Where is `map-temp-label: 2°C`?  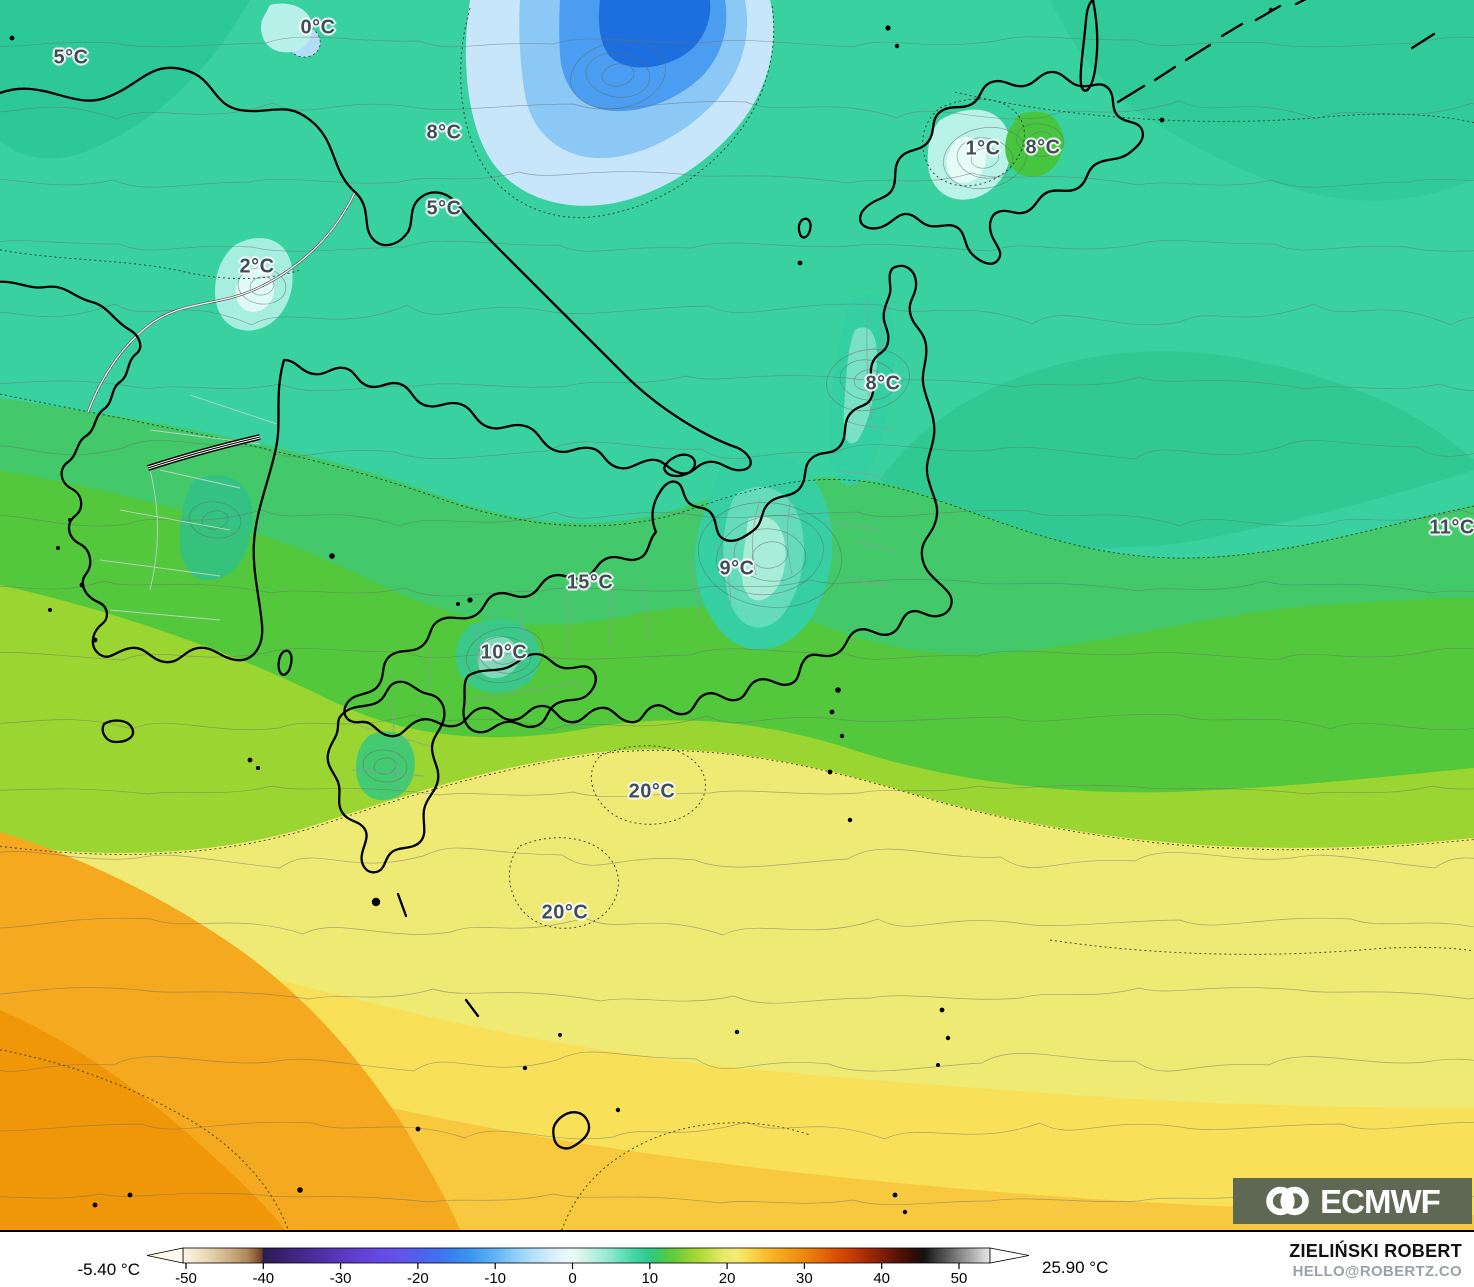
map-temp-label: 2°C is located at coordinates (257, 266).